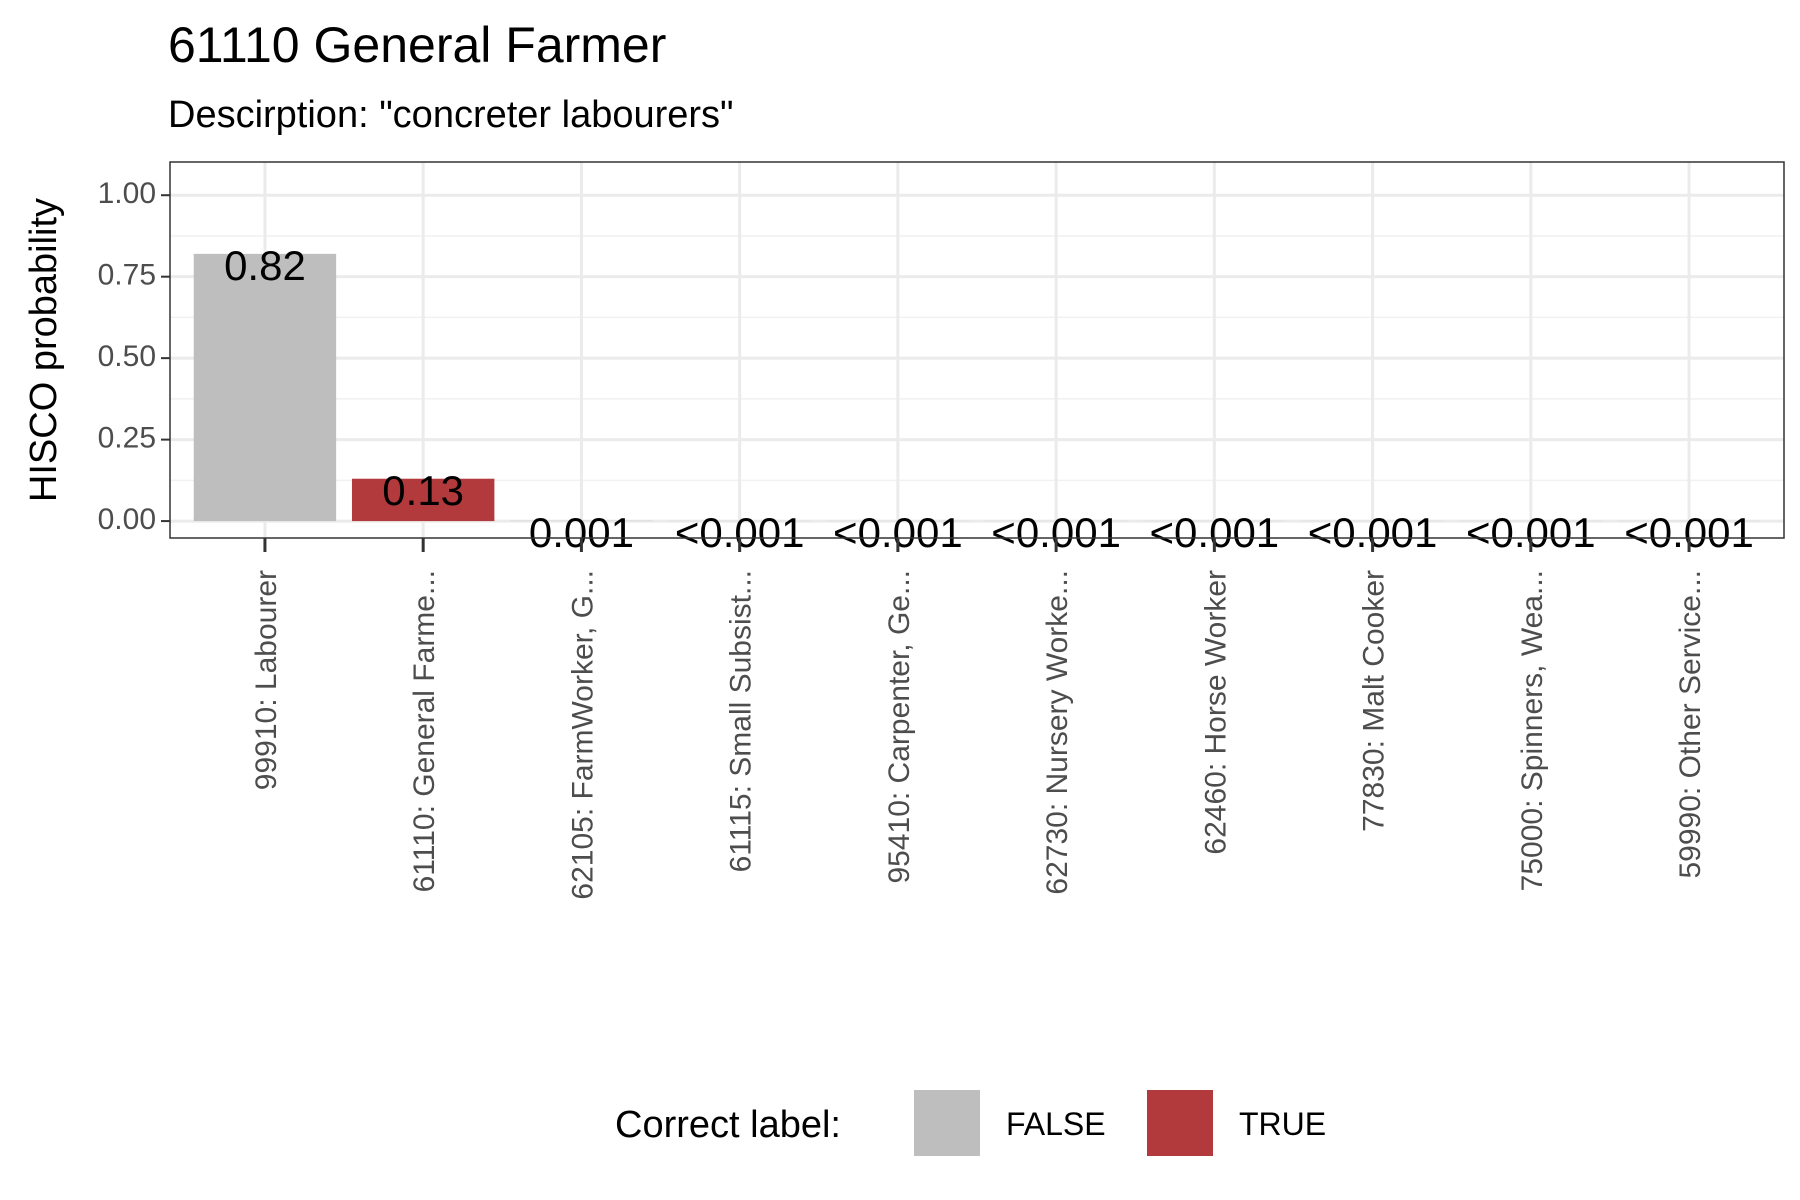 The height and width of the screenshot is (1200, 1800). I want to click on chart-title: 61110 General Farmer, so click(417, 45).